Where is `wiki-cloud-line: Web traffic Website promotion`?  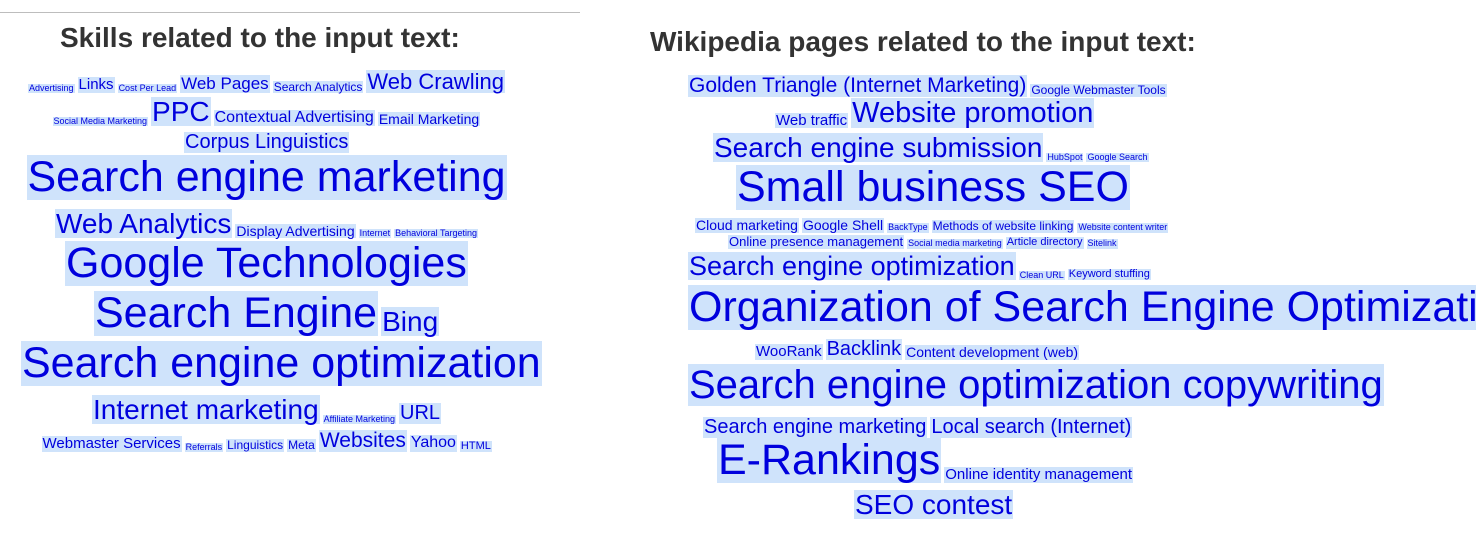
wiki-cloud-line: Web traffic Website promotion is located at coordinates (936, 113).